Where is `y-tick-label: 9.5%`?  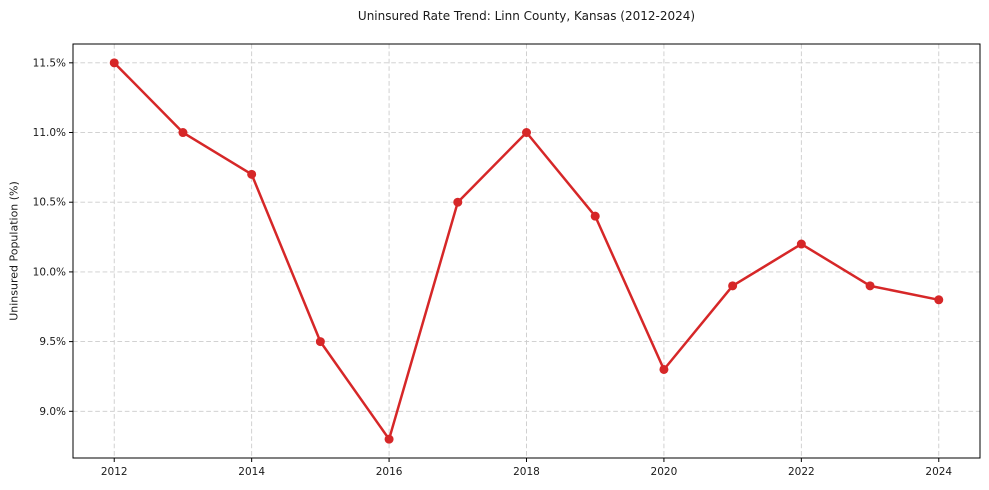 y-tick-label: 9.5% is located at coordinates (52, 342).